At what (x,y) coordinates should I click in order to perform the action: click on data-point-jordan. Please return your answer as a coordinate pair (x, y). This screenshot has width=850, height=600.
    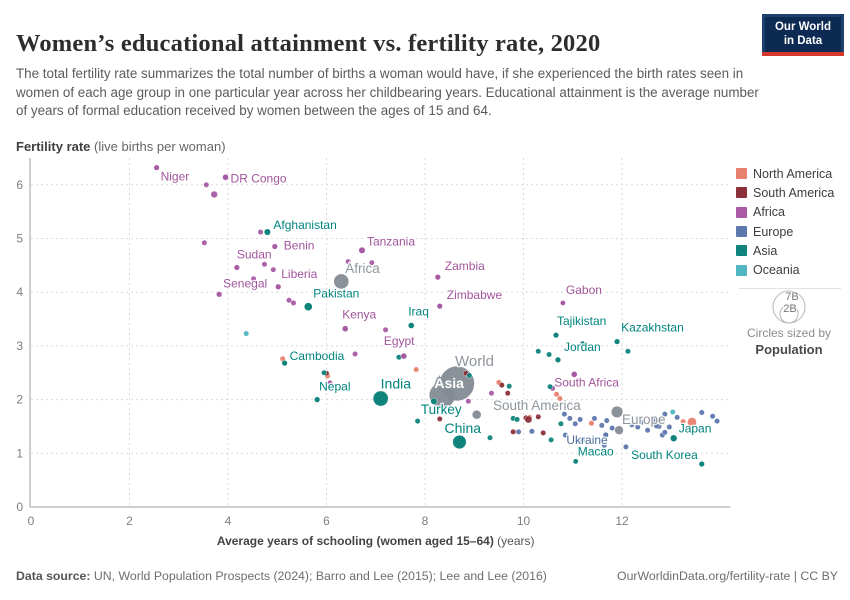
    Looking at the image, I should click on (557, 359).